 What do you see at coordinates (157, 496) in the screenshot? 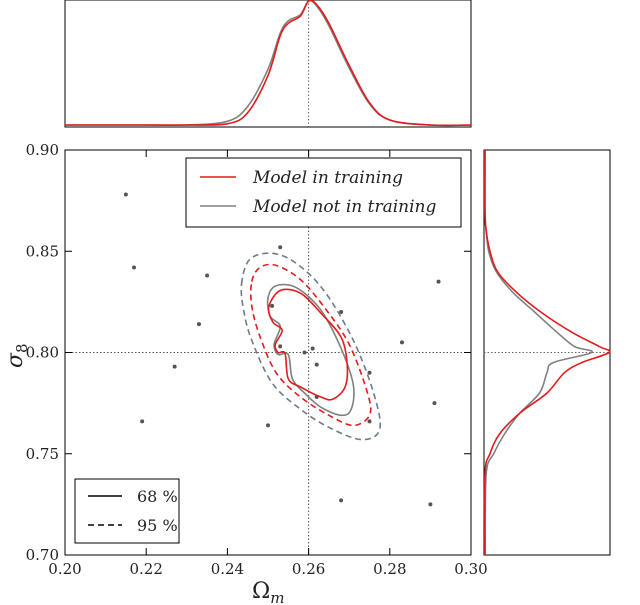
I see `legend-68-label: 68 %` at bounding box center [157, 496].